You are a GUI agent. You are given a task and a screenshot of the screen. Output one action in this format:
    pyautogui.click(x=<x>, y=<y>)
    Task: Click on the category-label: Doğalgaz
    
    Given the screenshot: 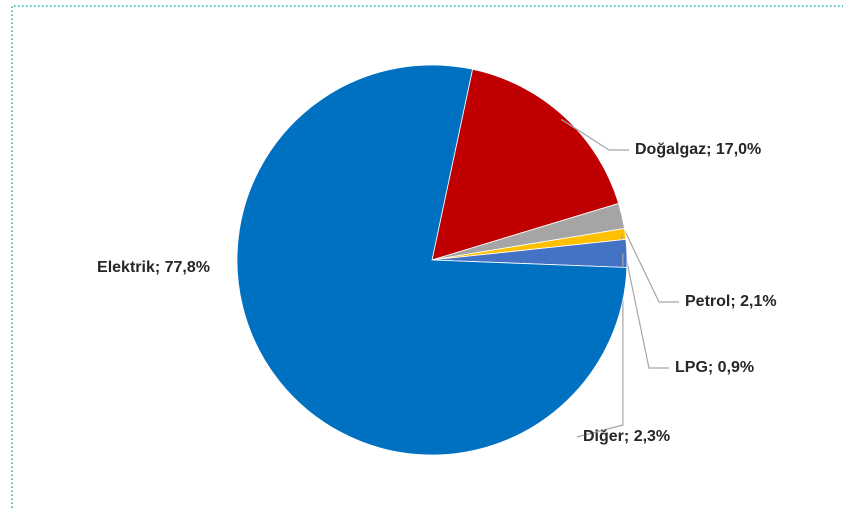 What is the action you would take?
    pyautogui.click(x=670, y=149)
    